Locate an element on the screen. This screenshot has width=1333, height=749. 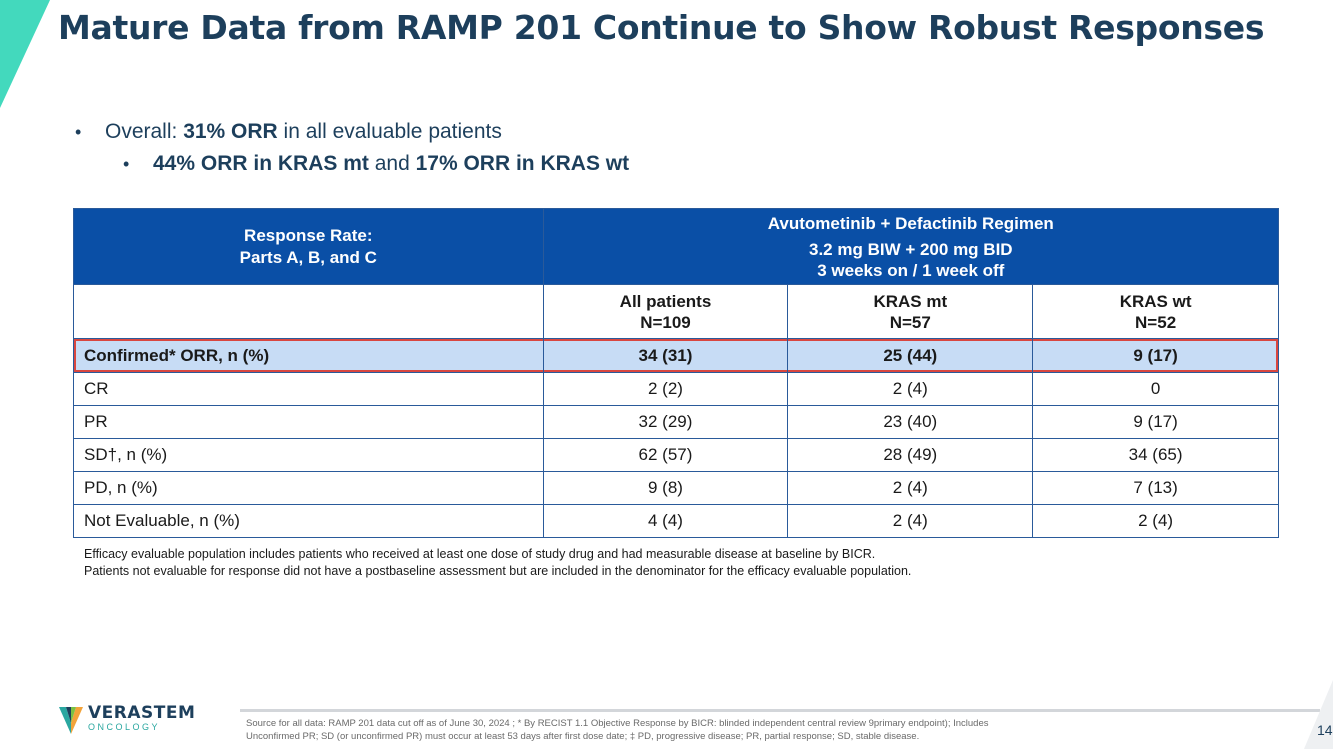
bullet-kras-mt: 44% ORR in KRAS mt is located at coordinates (261, 163).